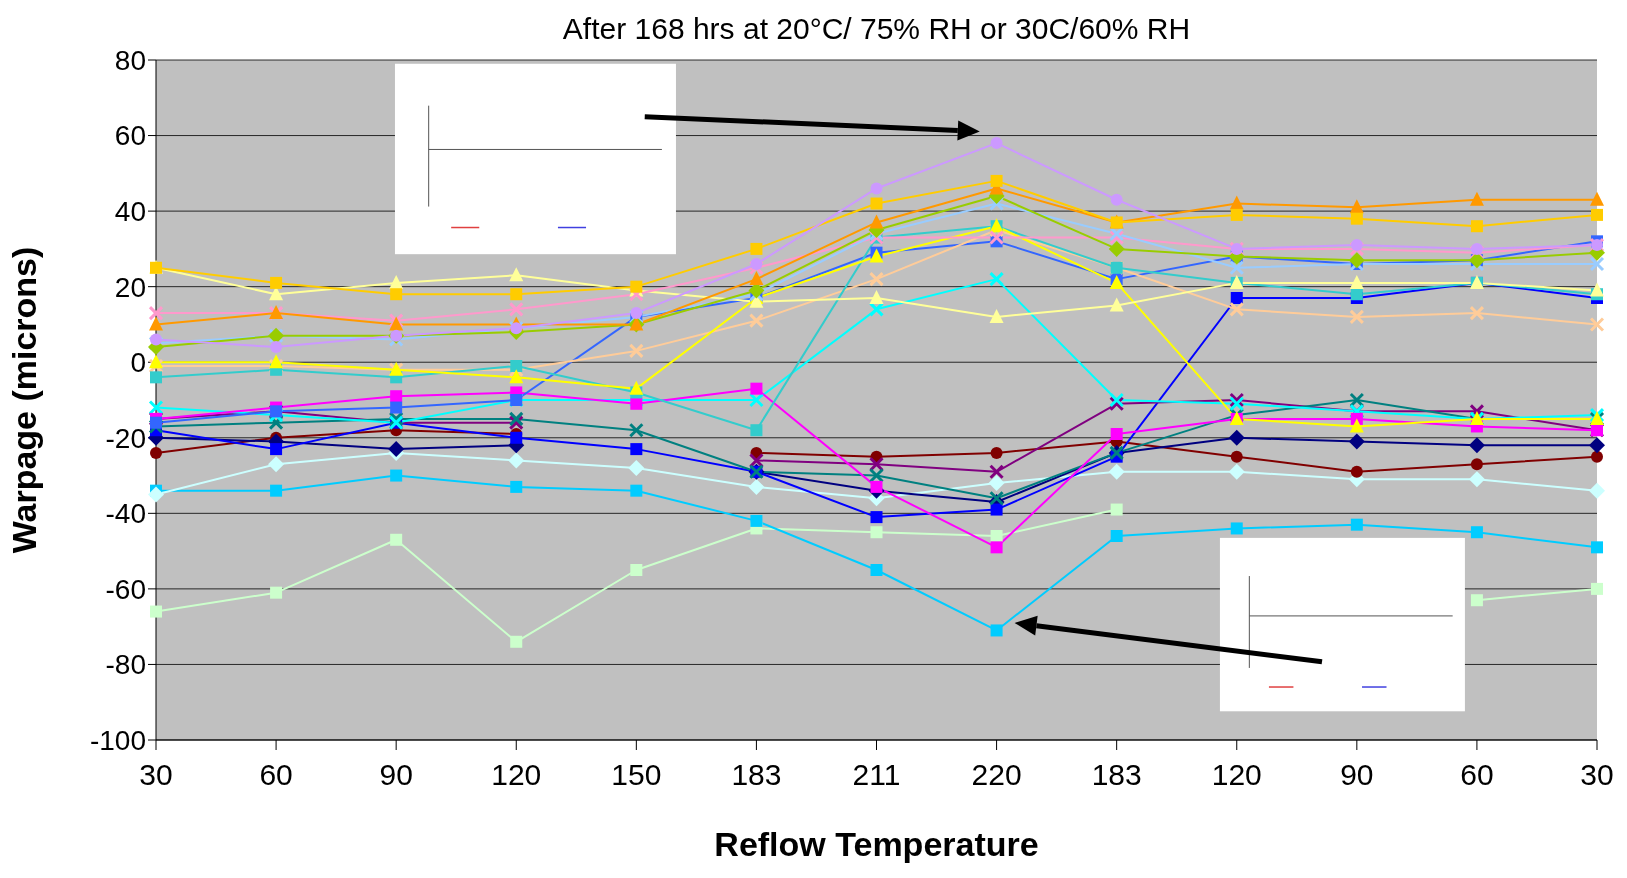 The height and width of the screenshot is (878, 1627). I want to click on y-tick-label: 0, so click(138, 363).